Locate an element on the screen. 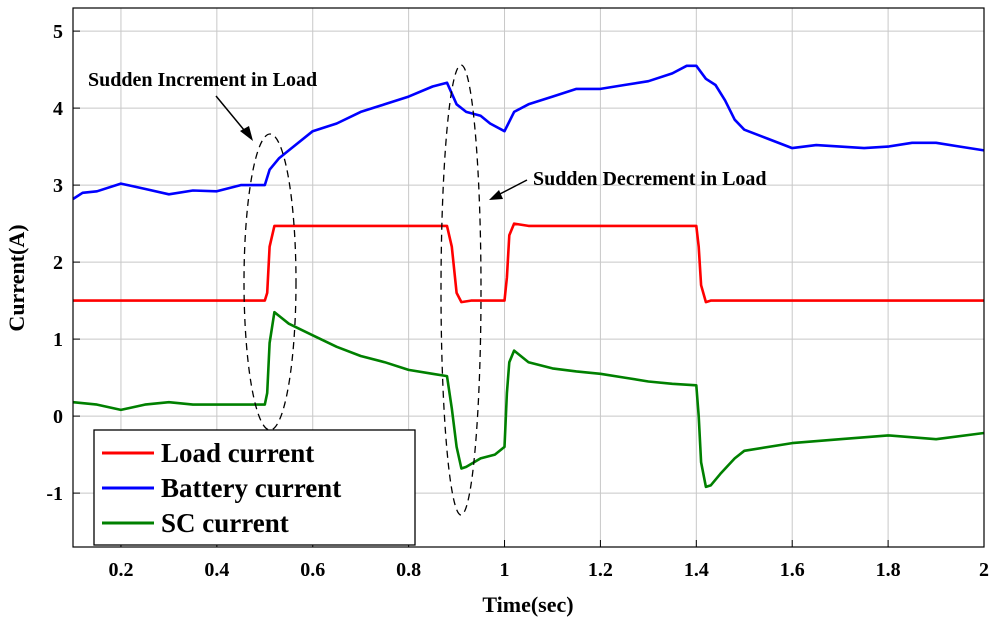 This screenshot has height=621, width=994. y-tick-label: 2 is located at coordinates (58, 263).